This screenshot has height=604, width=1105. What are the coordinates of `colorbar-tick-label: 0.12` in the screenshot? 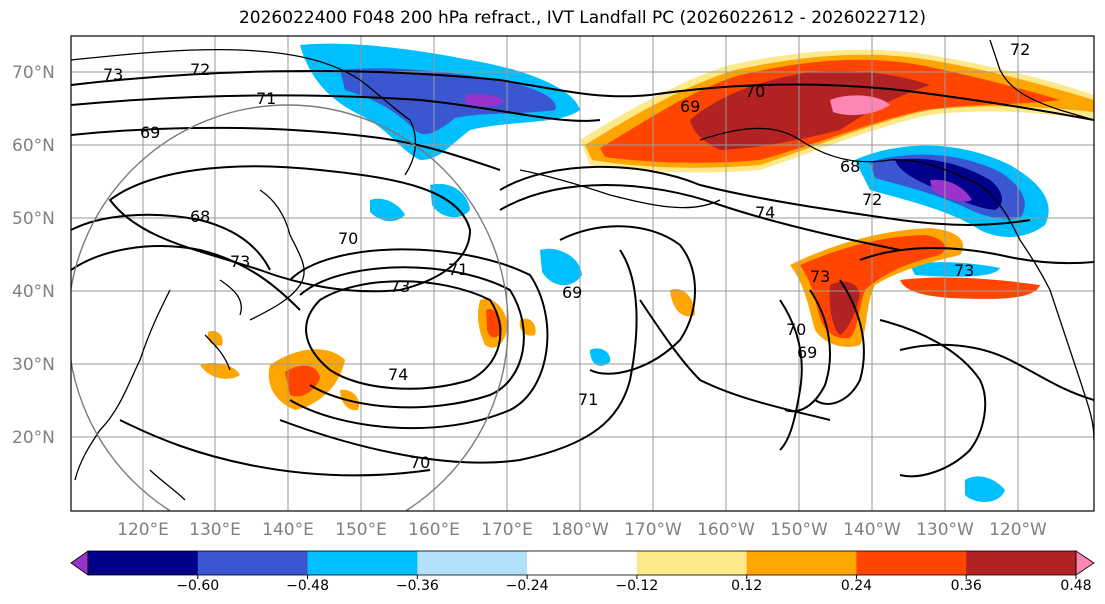 It's located at (746, 586).